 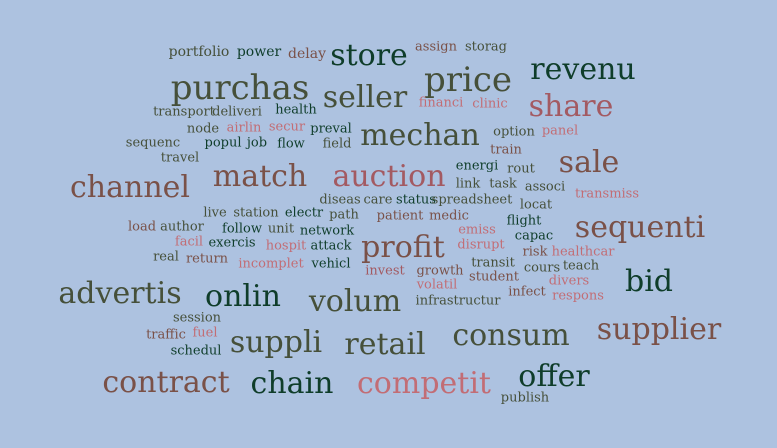 What do you see at coordinates (506, 150) in the screenshot?
I see `word-cloud-term: train` at bounding box center [506, 150].